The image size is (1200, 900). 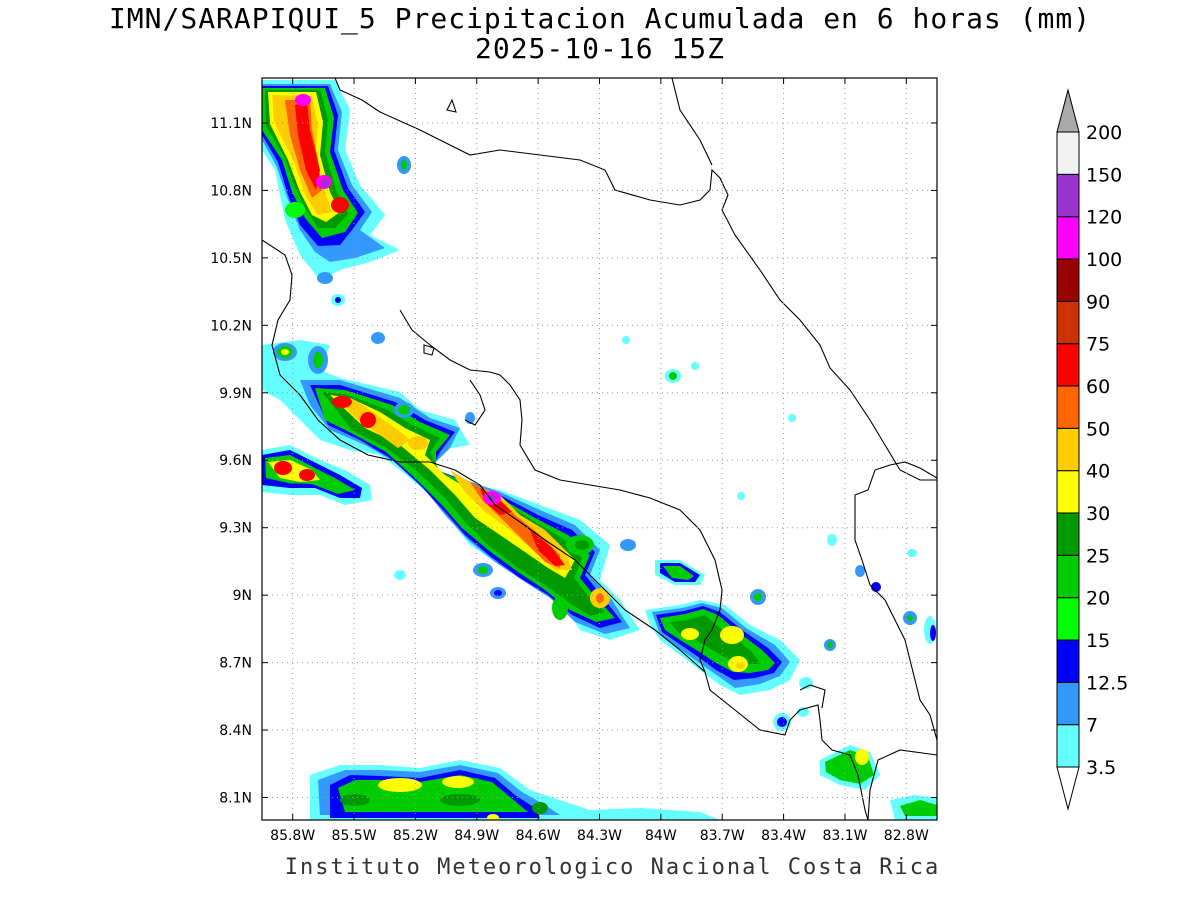 I want to click on colorbar-max-arrow, so click(x=1068, y=110).